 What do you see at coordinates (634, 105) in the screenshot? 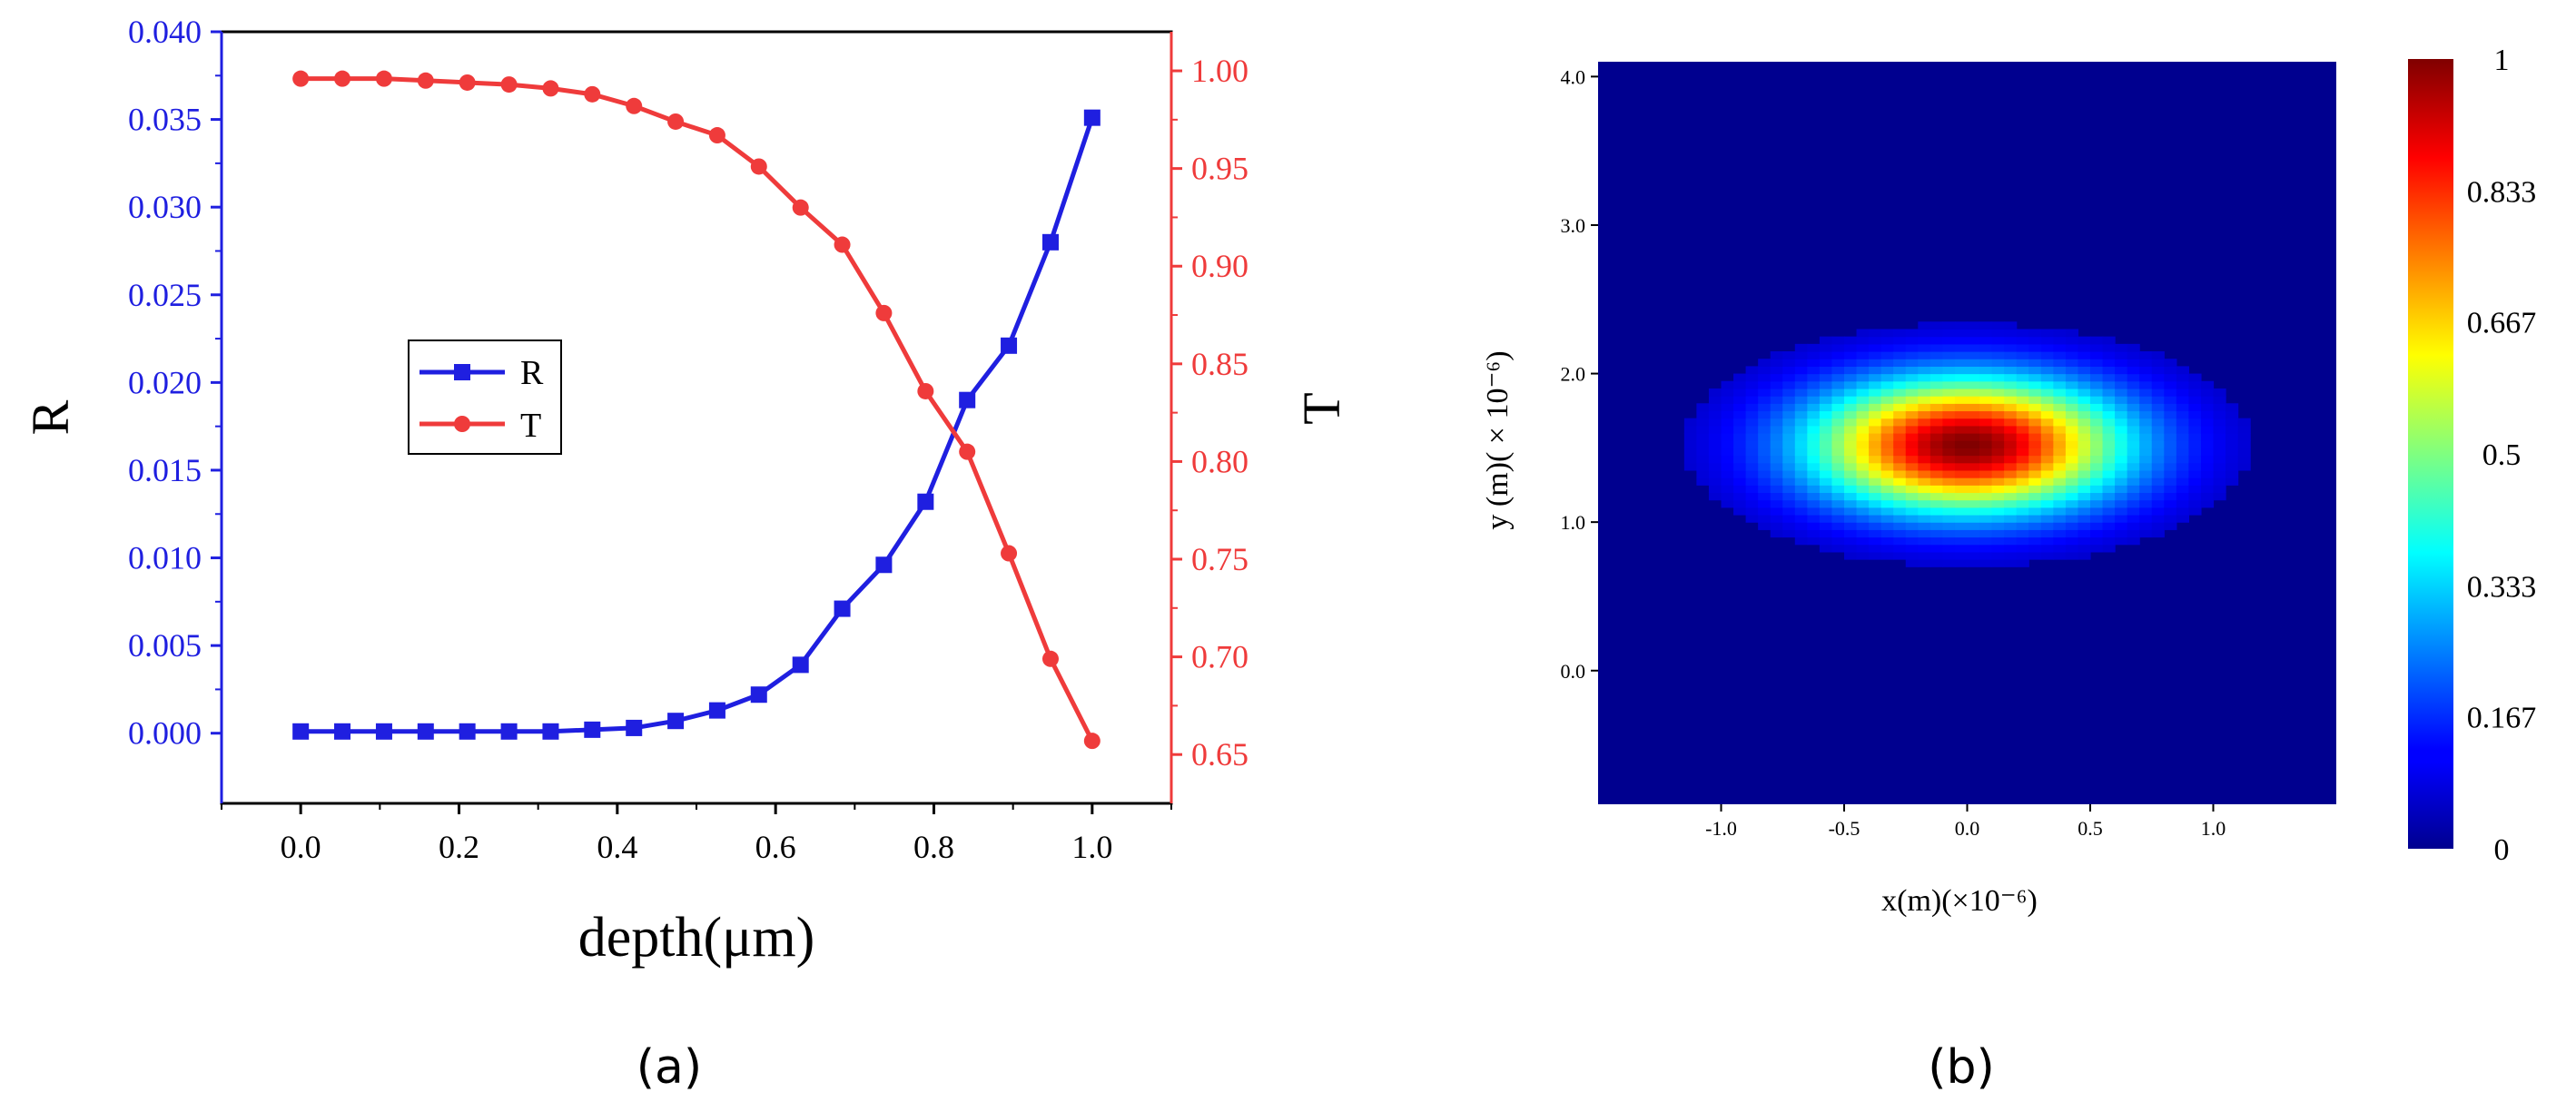
I see `series-t-point` at bounding box center [634, 105].